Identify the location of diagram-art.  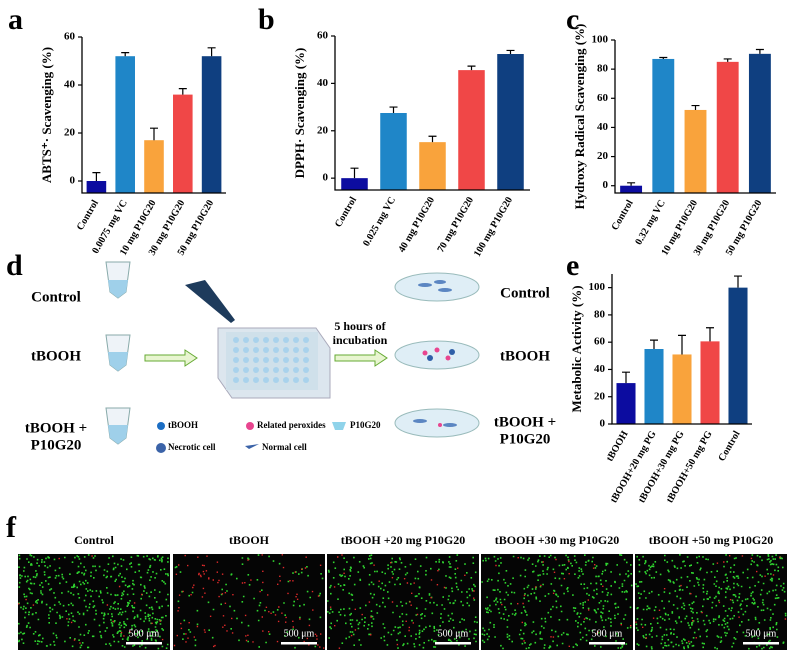
(292, 357).